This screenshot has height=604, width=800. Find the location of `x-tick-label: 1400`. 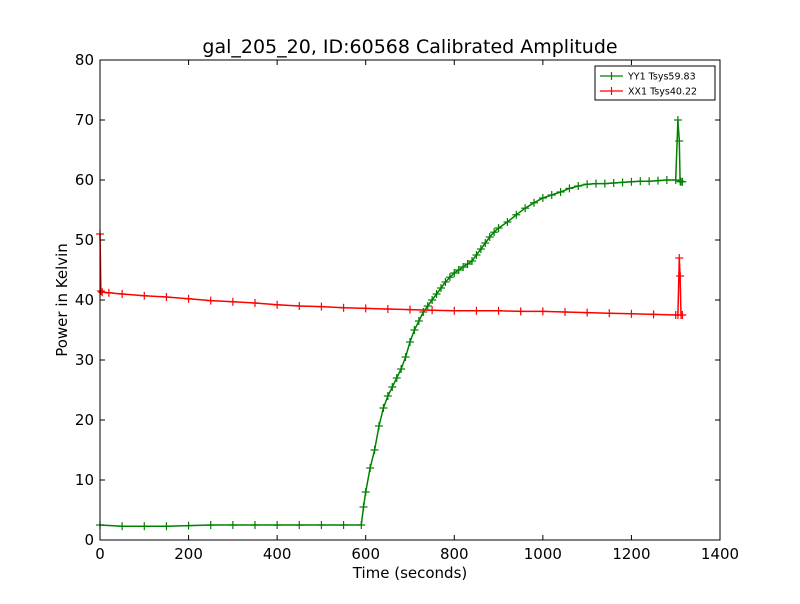

x-tick-label: 1400 is located at coordinates (720, 554).